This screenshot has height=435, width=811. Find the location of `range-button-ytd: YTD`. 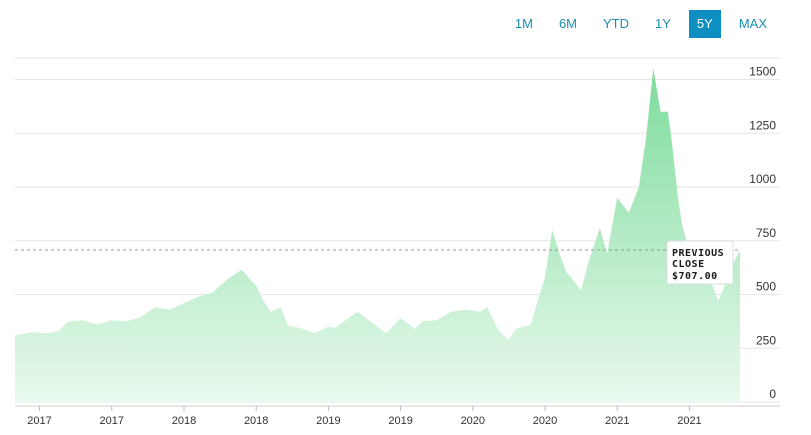

range-button-ytd: YTD is located at coordinates (616, 23).